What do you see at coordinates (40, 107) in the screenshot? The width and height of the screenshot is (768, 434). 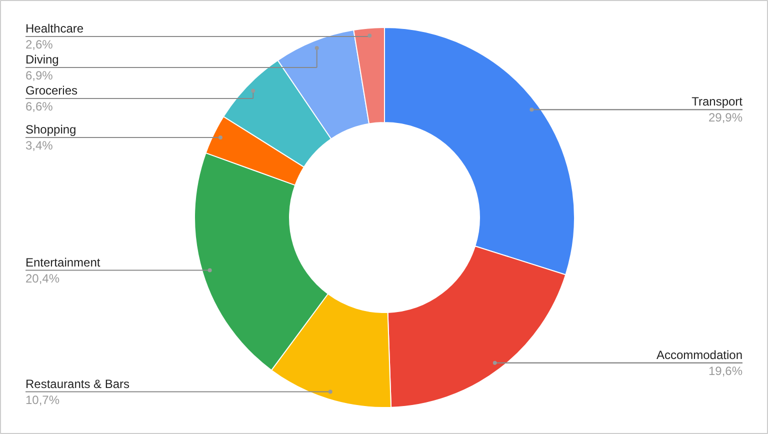 I see `data-label: 6,6%` at bounding box center [40, 107].